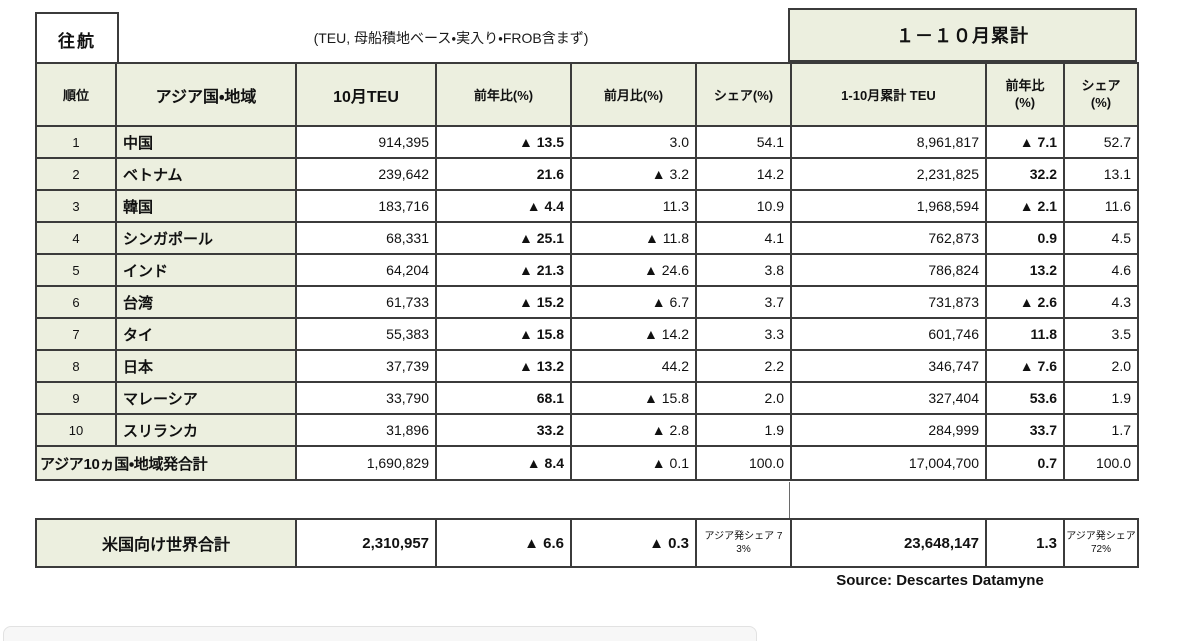 This screenshot has height=641, width=1200. I want to click on cumulative-section-divider-line, so click(789, 500).